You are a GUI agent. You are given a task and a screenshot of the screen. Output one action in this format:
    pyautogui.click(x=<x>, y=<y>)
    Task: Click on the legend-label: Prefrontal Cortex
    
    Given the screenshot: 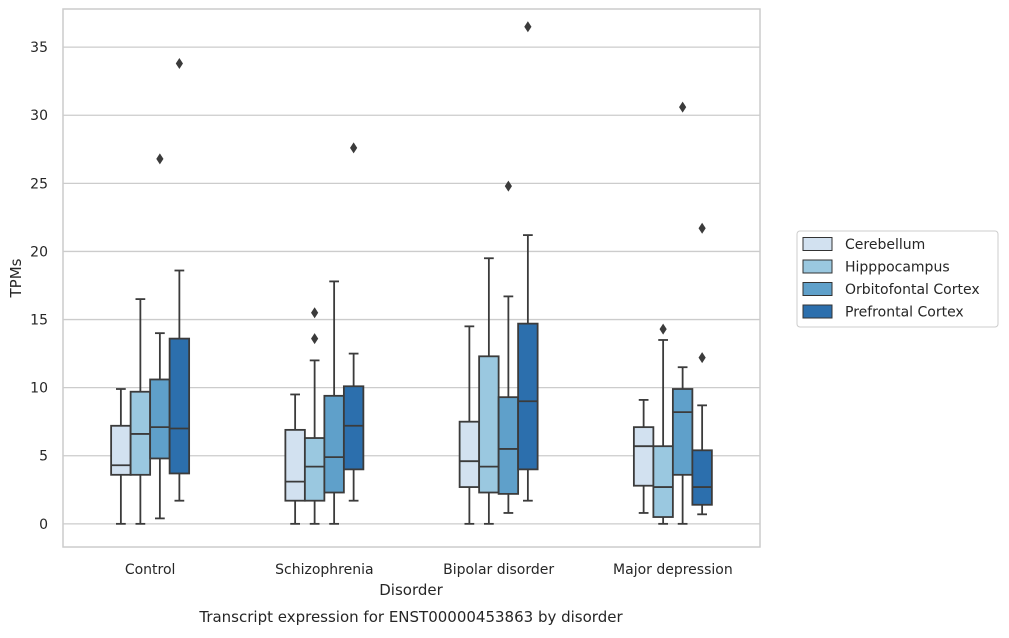 What is the action you would take?
    pyautogui.click(x=904, y=313)
    